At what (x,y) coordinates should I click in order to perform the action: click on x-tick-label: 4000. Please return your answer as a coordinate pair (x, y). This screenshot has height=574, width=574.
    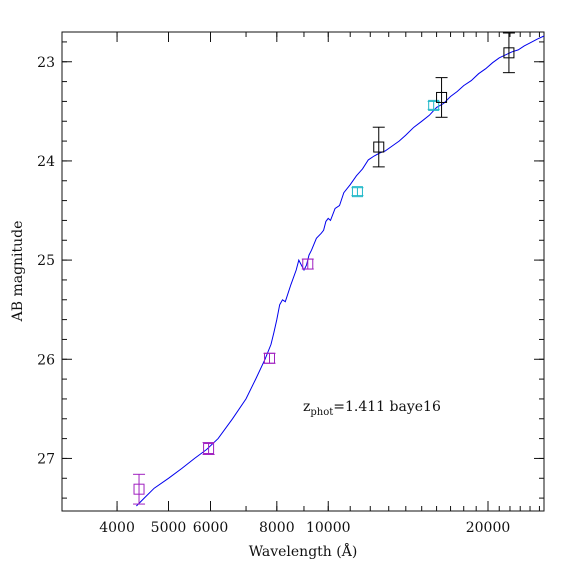
    Looking at the image, I should click on (117, 528).